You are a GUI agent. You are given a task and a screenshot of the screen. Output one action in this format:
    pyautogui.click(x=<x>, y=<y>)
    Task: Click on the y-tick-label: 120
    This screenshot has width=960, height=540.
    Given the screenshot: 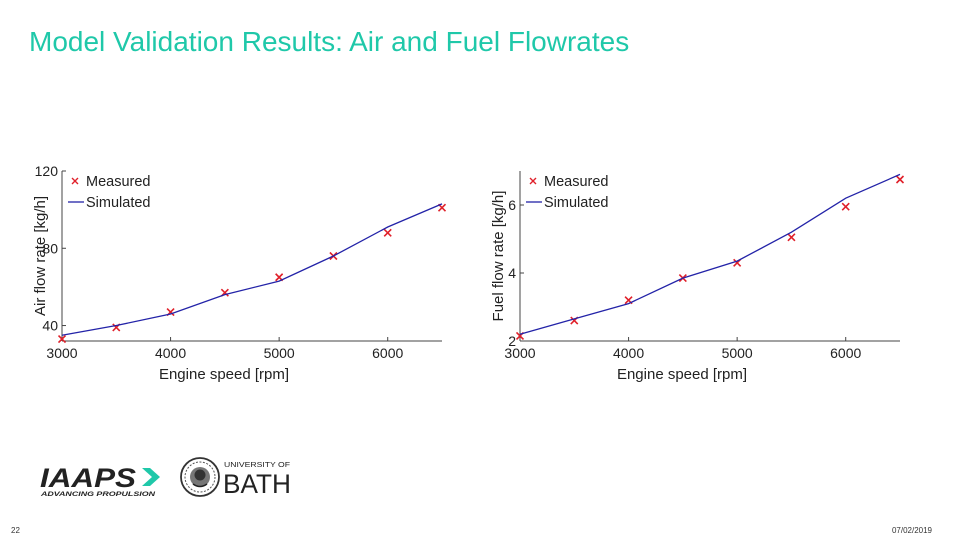 What is the action you would take?
    pyautogui.click(x=47, y=171)
    